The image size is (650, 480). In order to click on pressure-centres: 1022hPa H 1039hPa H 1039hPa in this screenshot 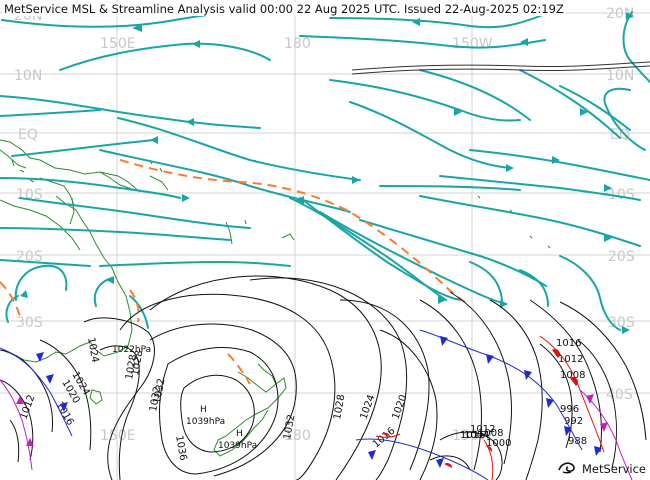, I will do `click(184, 398)`.